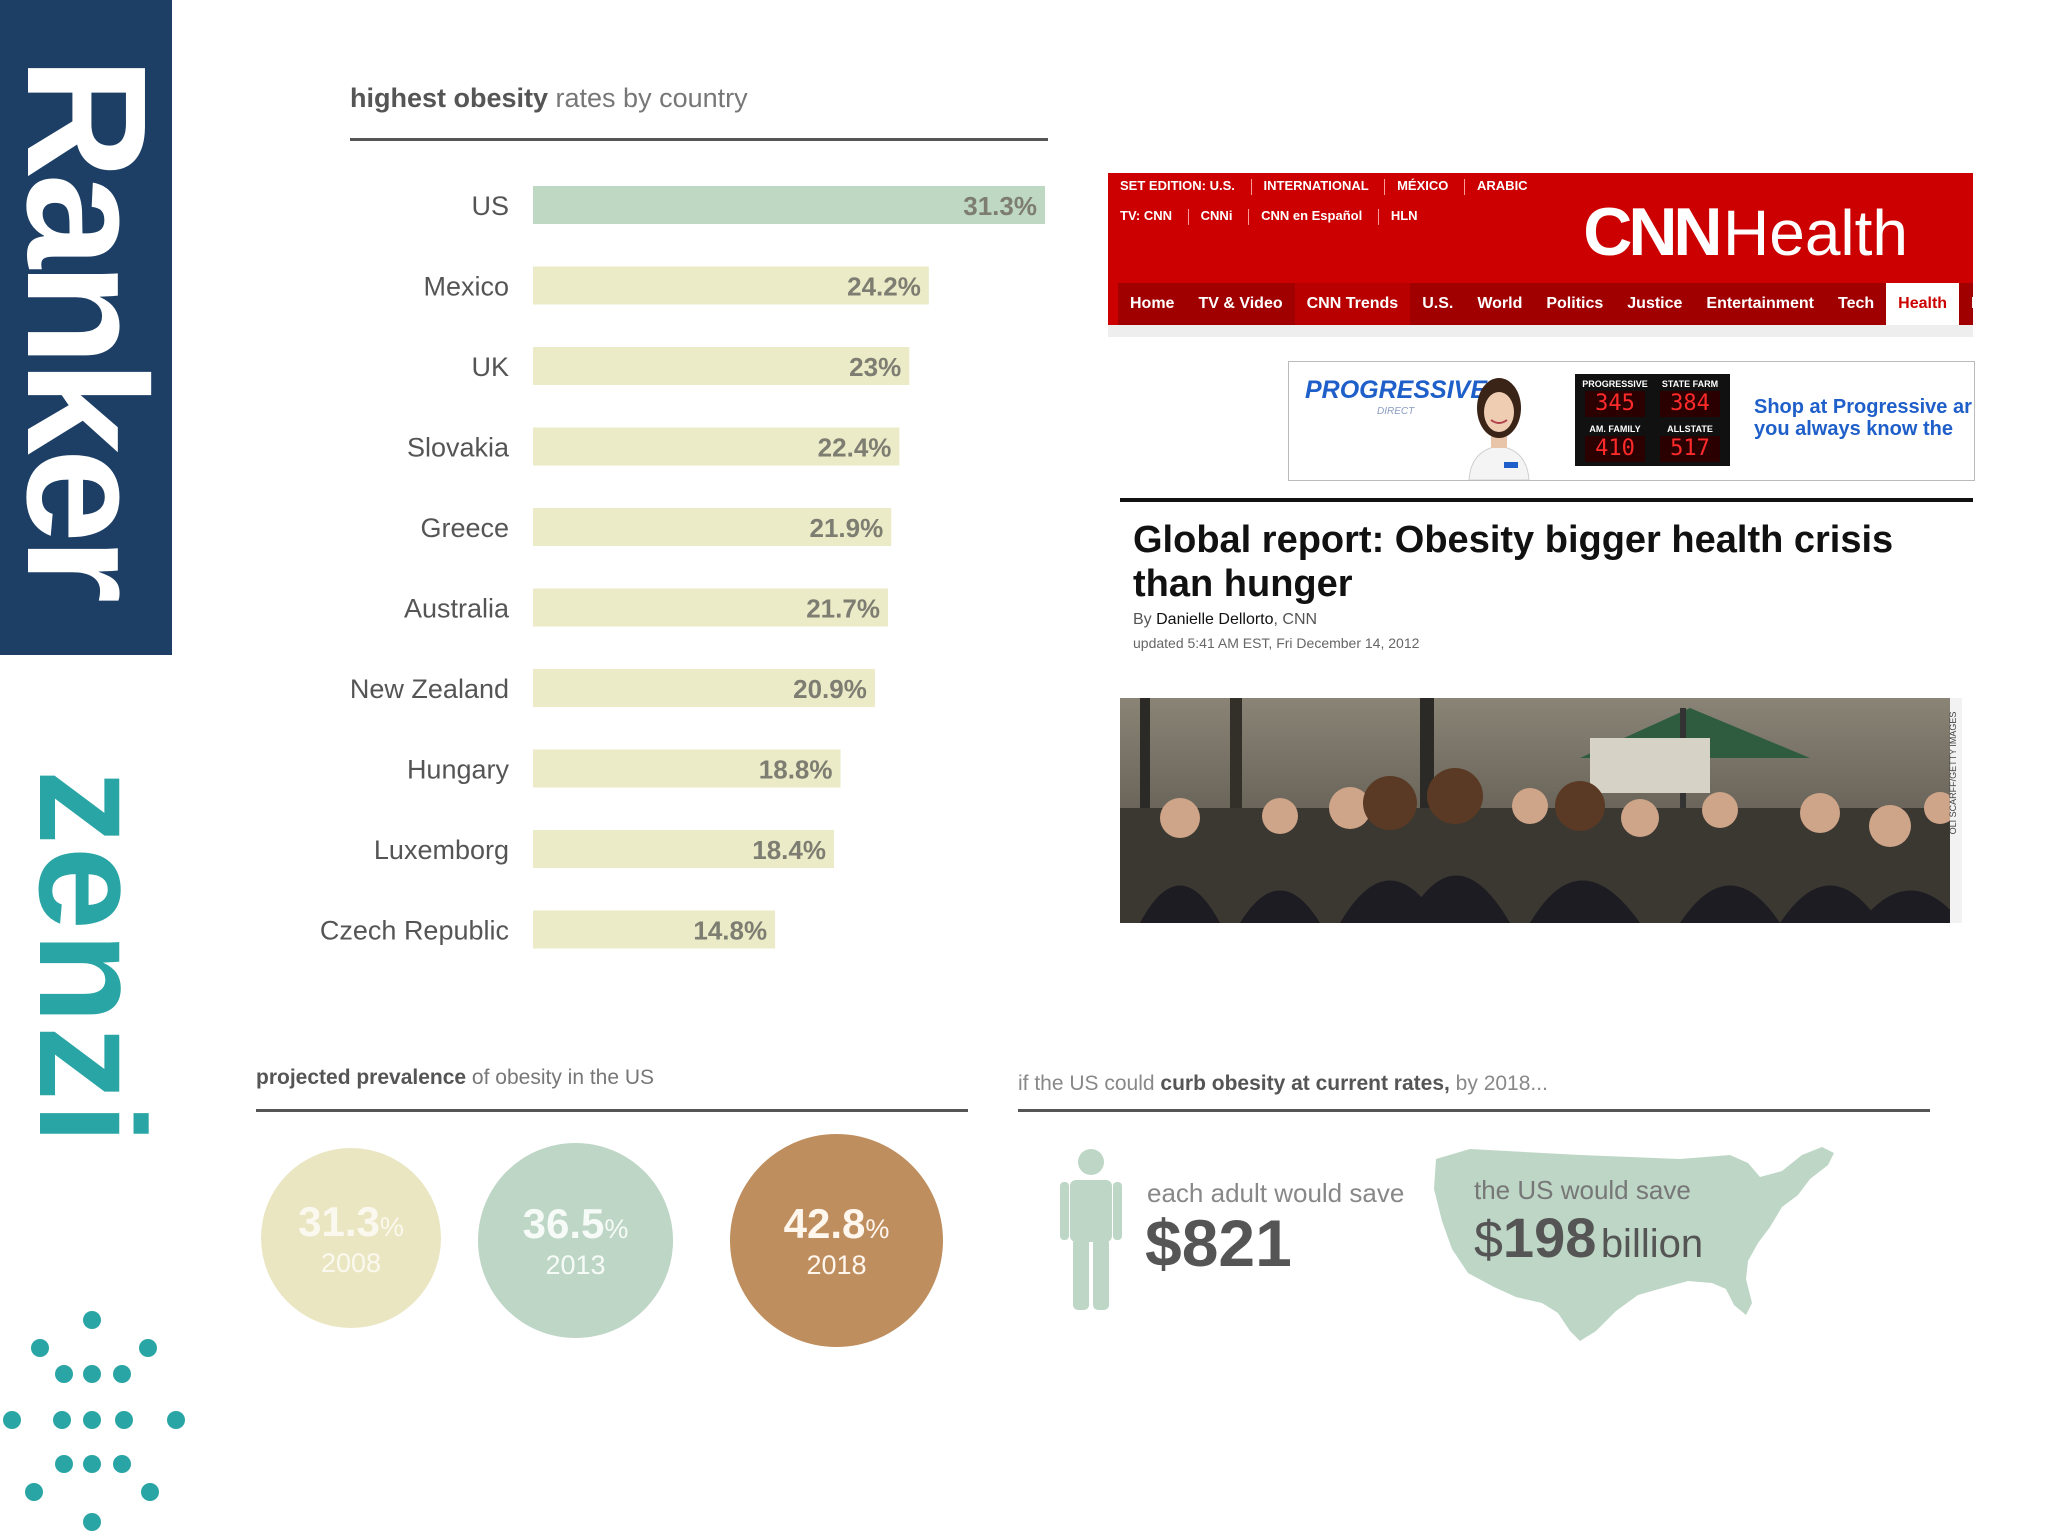 The width and height of the screenshot is (2048, 1536). I want to click on bar-australia, so click(710, 607).